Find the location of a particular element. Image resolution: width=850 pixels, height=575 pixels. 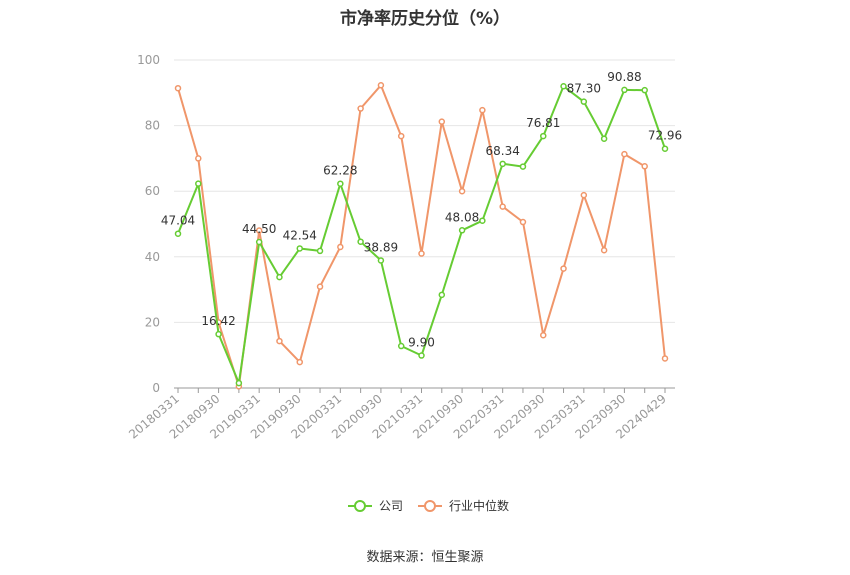

data-label: 42.54 is located at coordinates (300, 235).